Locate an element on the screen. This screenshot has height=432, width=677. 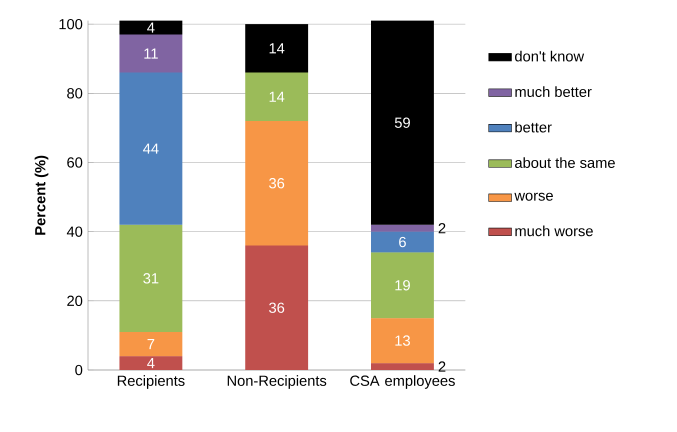
data-label: 13 is located at coordinates (402, 340).